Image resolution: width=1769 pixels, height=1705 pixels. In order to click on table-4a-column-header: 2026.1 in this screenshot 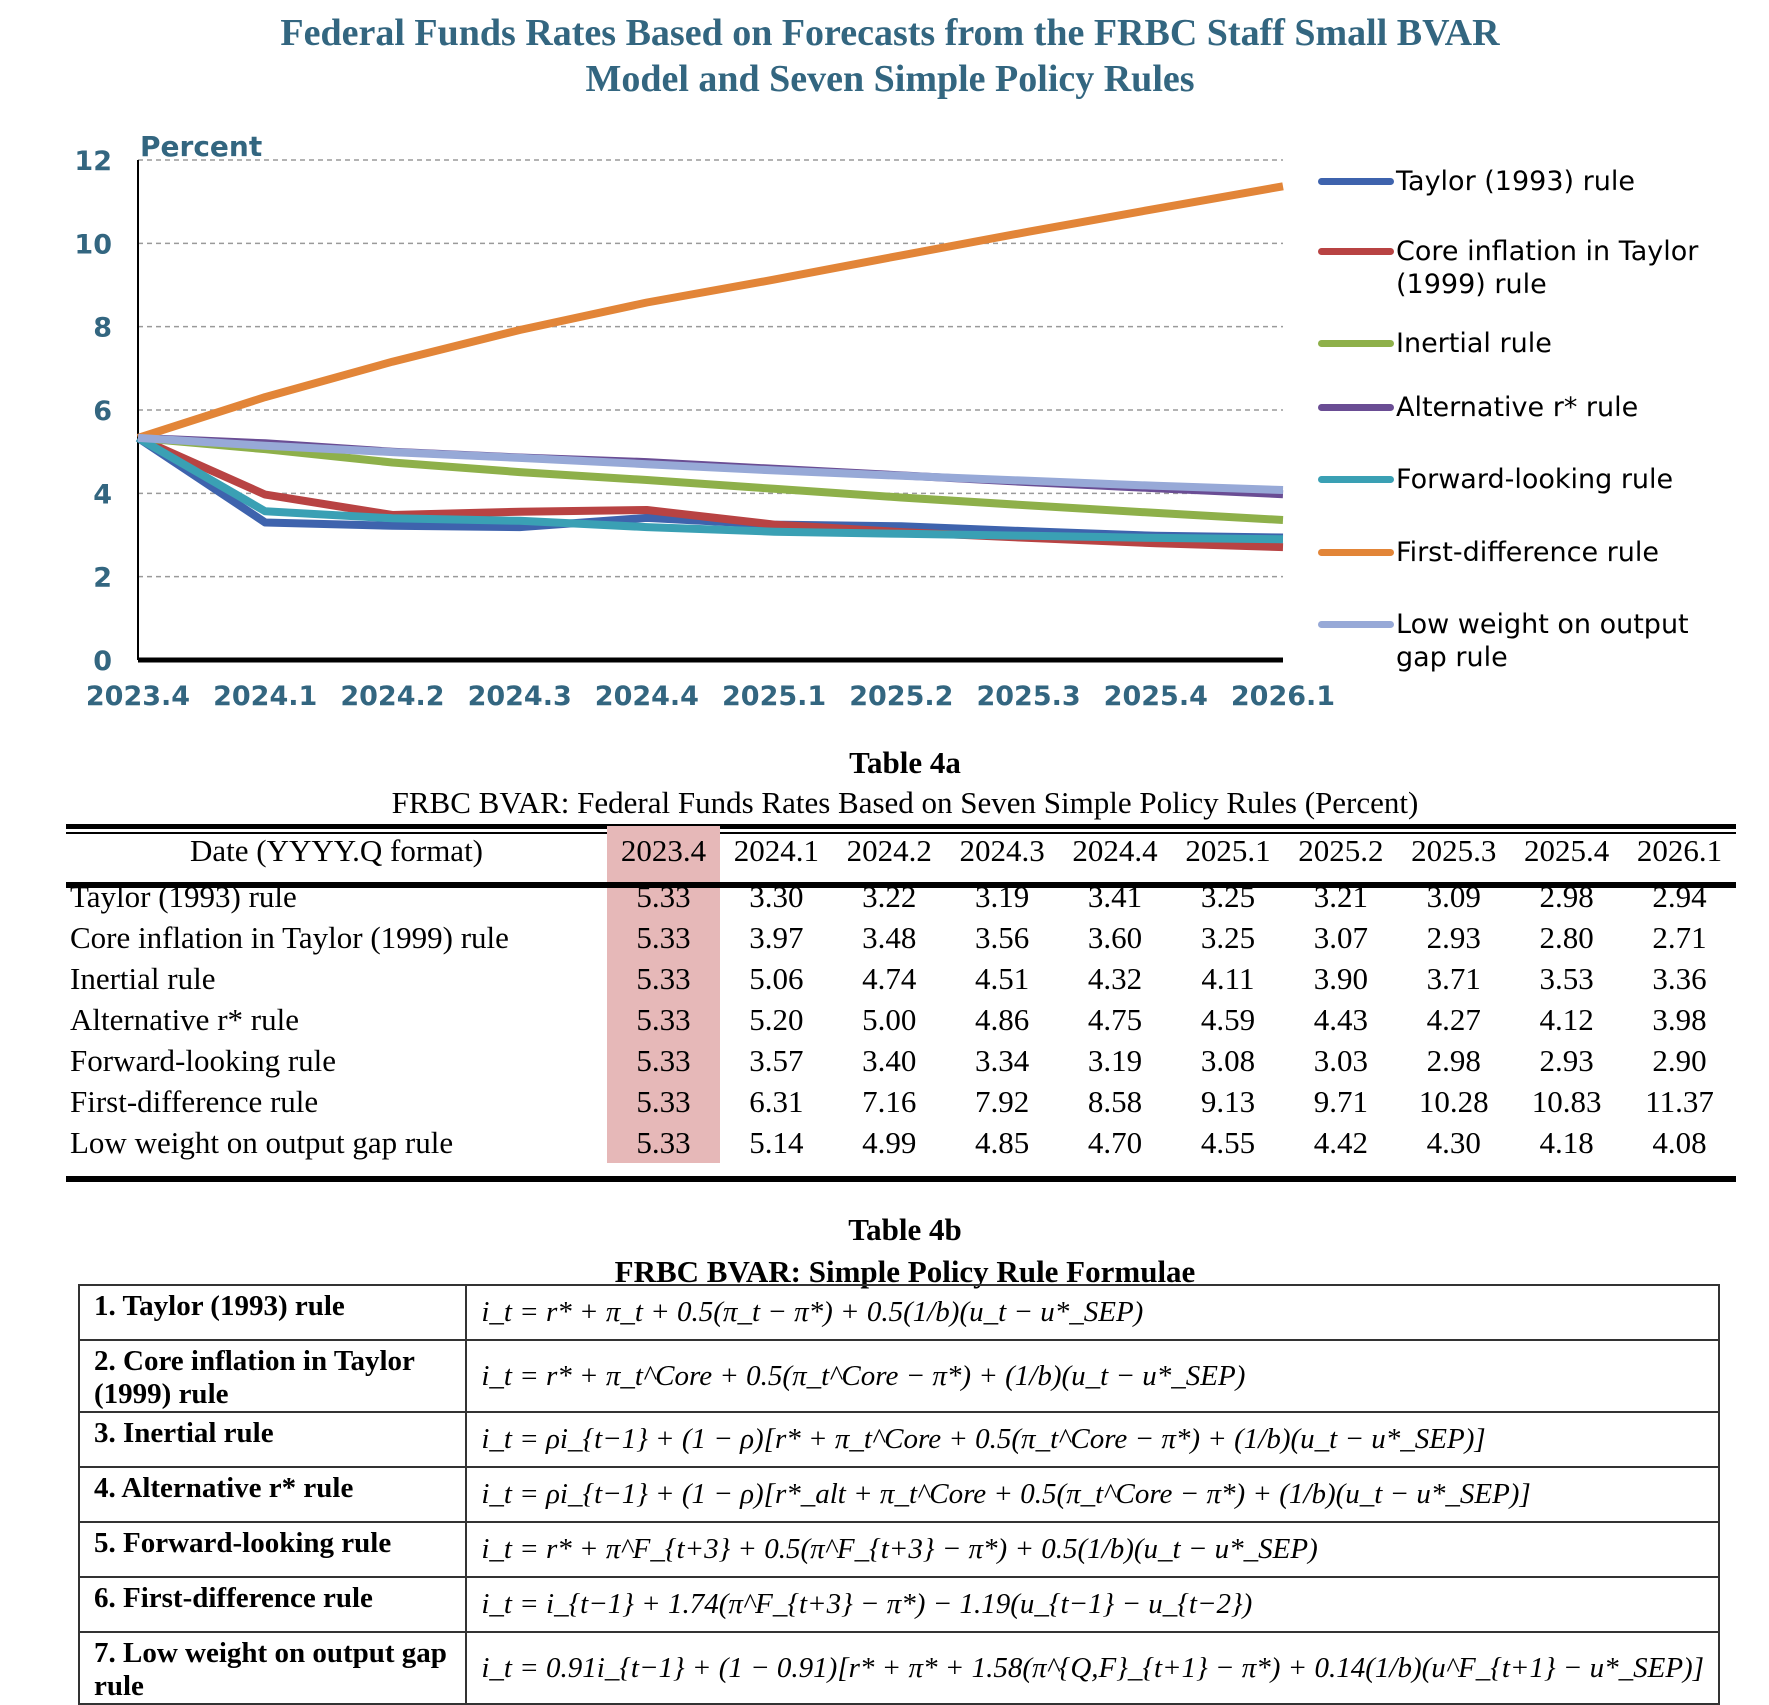, I will do `click(1679, 850)`.